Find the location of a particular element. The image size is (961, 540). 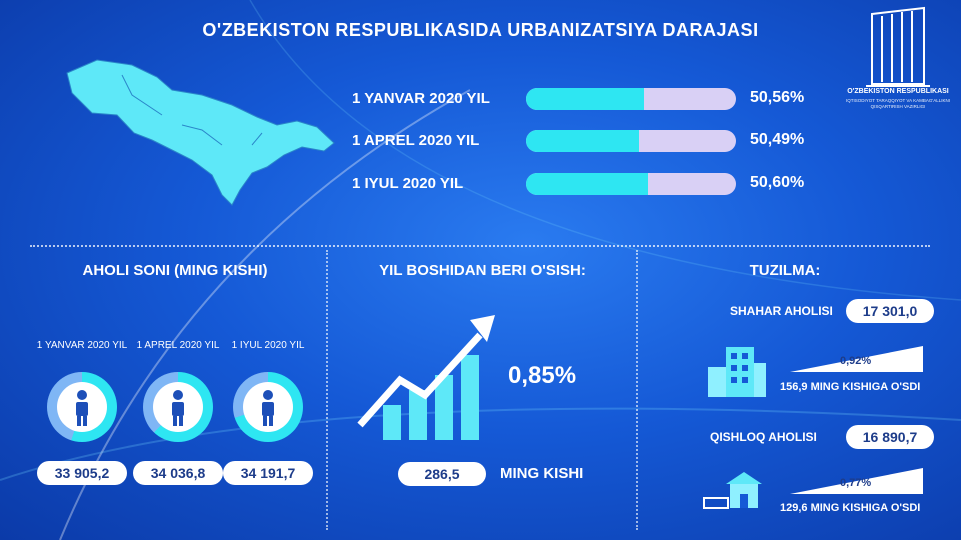

growth-percent: 0,85% is located at coordinates (542, 375).